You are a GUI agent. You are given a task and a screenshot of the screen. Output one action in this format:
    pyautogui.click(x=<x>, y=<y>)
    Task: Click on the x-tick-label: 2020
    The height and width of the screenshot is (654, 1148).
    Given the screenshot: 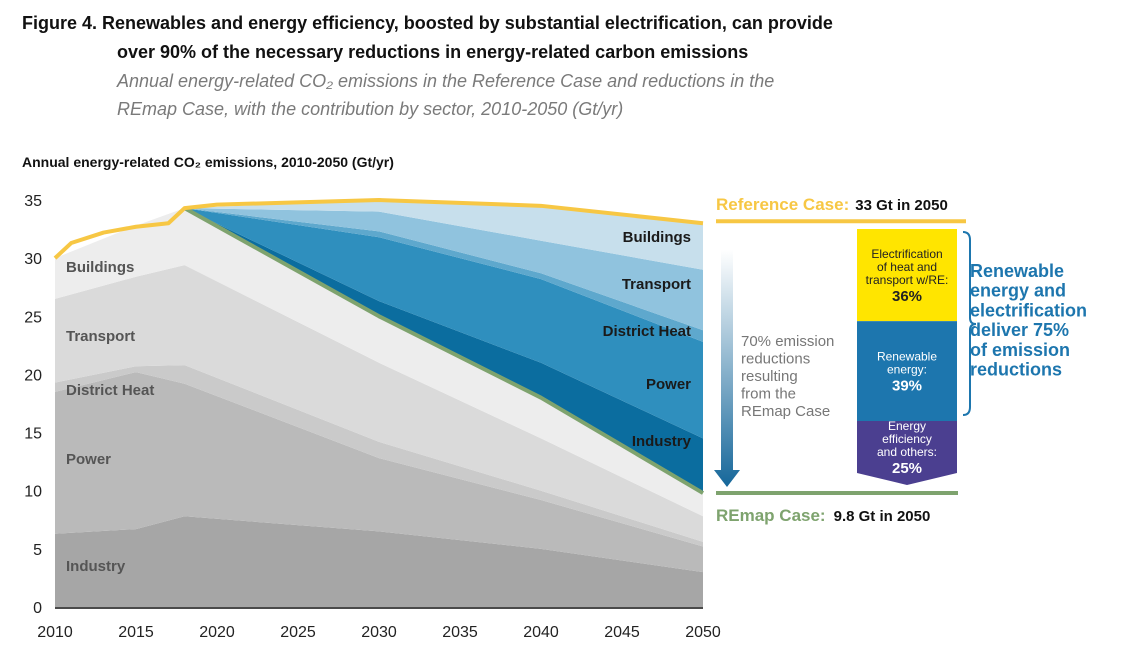 What is the action you would take?
    pyautogui.click(x=217, y=632)
    